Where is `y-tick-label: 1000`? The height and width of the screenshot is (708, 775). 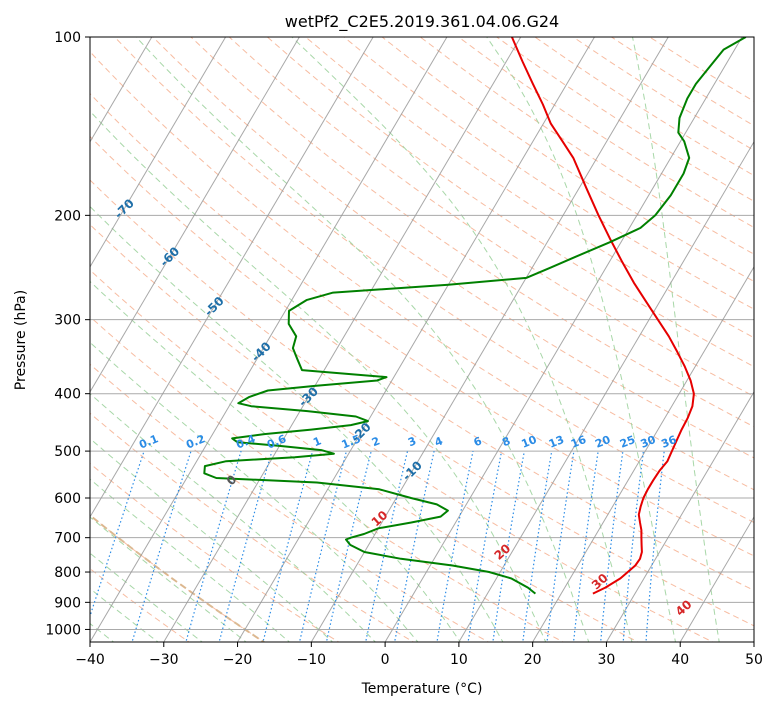 y-tick-label: 1000 is located at coordinates (63, 630).